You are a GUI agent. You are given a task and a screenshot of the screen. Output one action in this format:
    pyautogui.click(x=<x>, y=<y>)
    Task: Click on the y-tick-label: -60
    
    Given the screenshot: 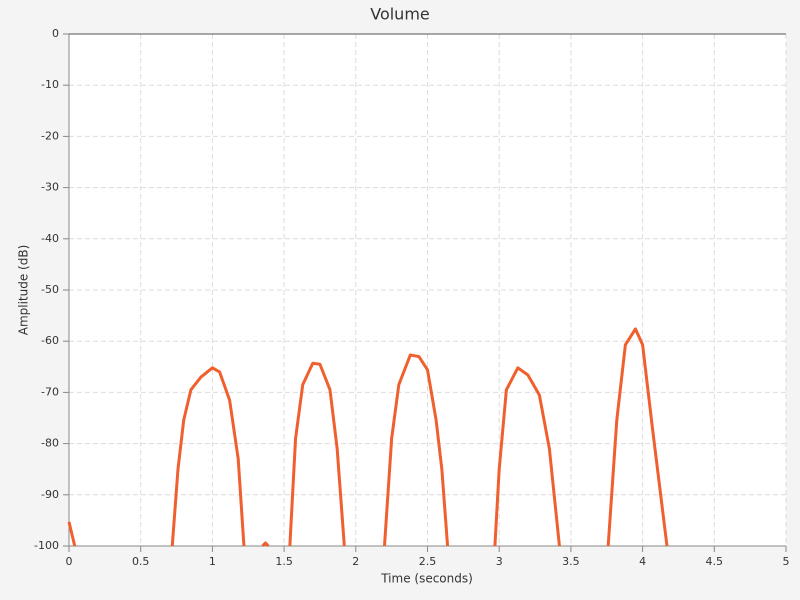 What is the action you would take?
    pyautogui.click(x=50, y=340)
    